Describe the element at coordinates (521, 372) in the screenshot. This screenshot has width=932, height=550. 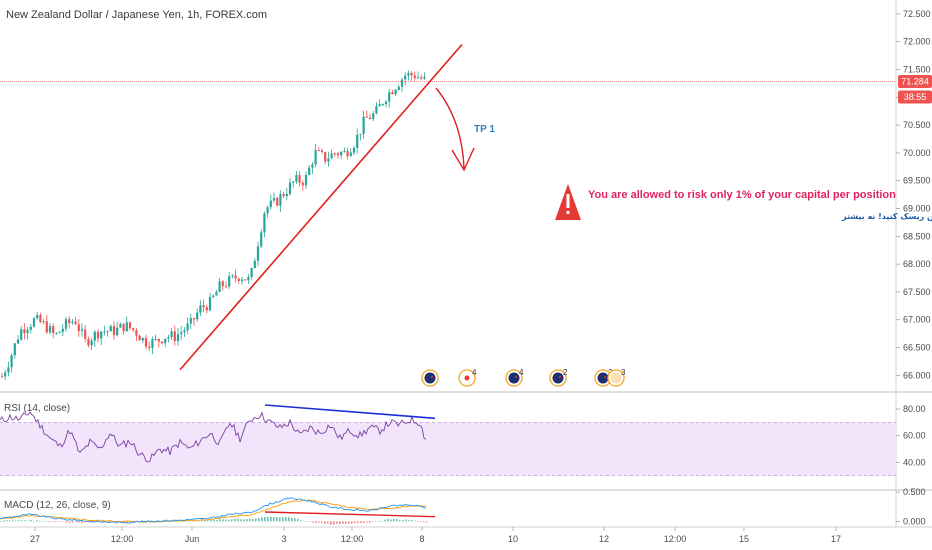
I see `badge-count: 4` at that location.